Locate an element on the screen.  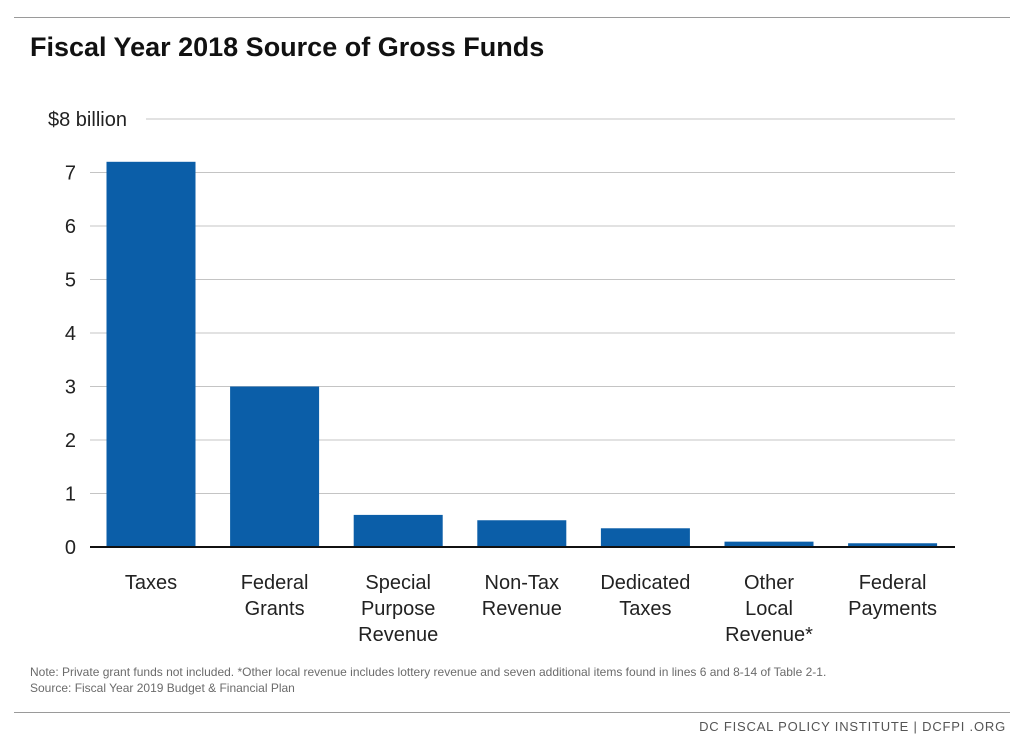
bottom-divider is located at coordinates (512, 712).